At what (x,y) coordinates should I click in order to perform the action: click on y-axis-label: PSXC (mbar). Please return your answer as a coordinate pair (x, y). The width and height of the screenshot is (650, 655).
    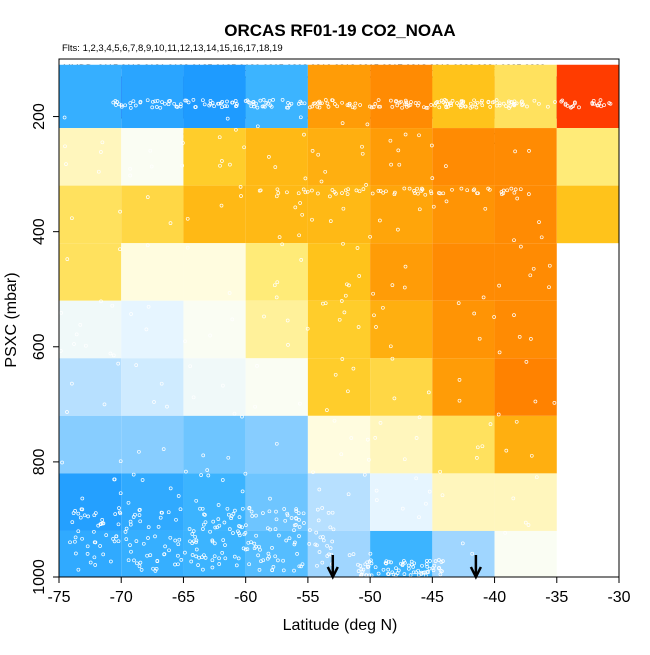
    Looking at the image, I should click on (11, 319).